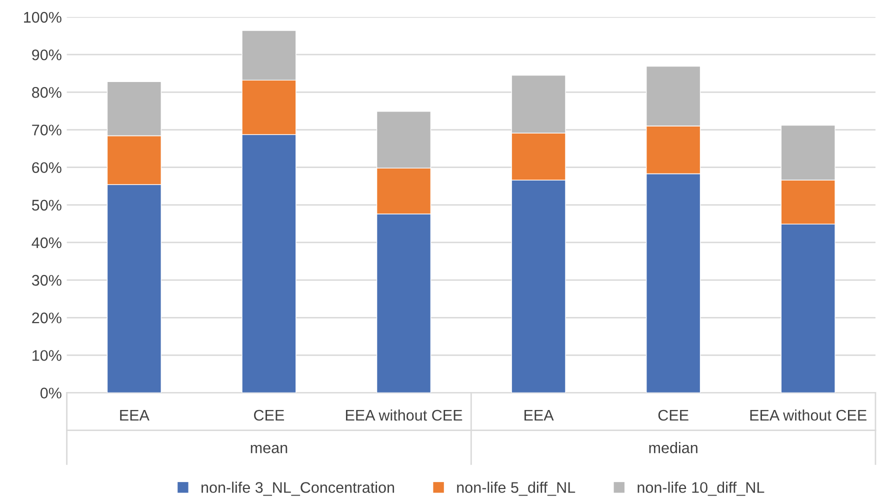 This screenshot has height=501, width=879. Describe the element at coordinates (51, 393) in the screenshot. I see `y-tick-label: 0%` at that location.